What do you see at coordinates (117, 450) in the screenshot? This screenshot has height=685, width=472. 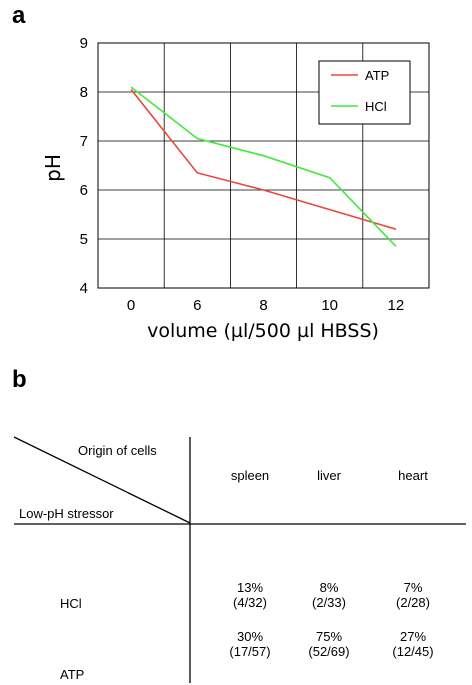 I see `header-origin-of-cells: Origin of cells` at bounding box center [117, 450].